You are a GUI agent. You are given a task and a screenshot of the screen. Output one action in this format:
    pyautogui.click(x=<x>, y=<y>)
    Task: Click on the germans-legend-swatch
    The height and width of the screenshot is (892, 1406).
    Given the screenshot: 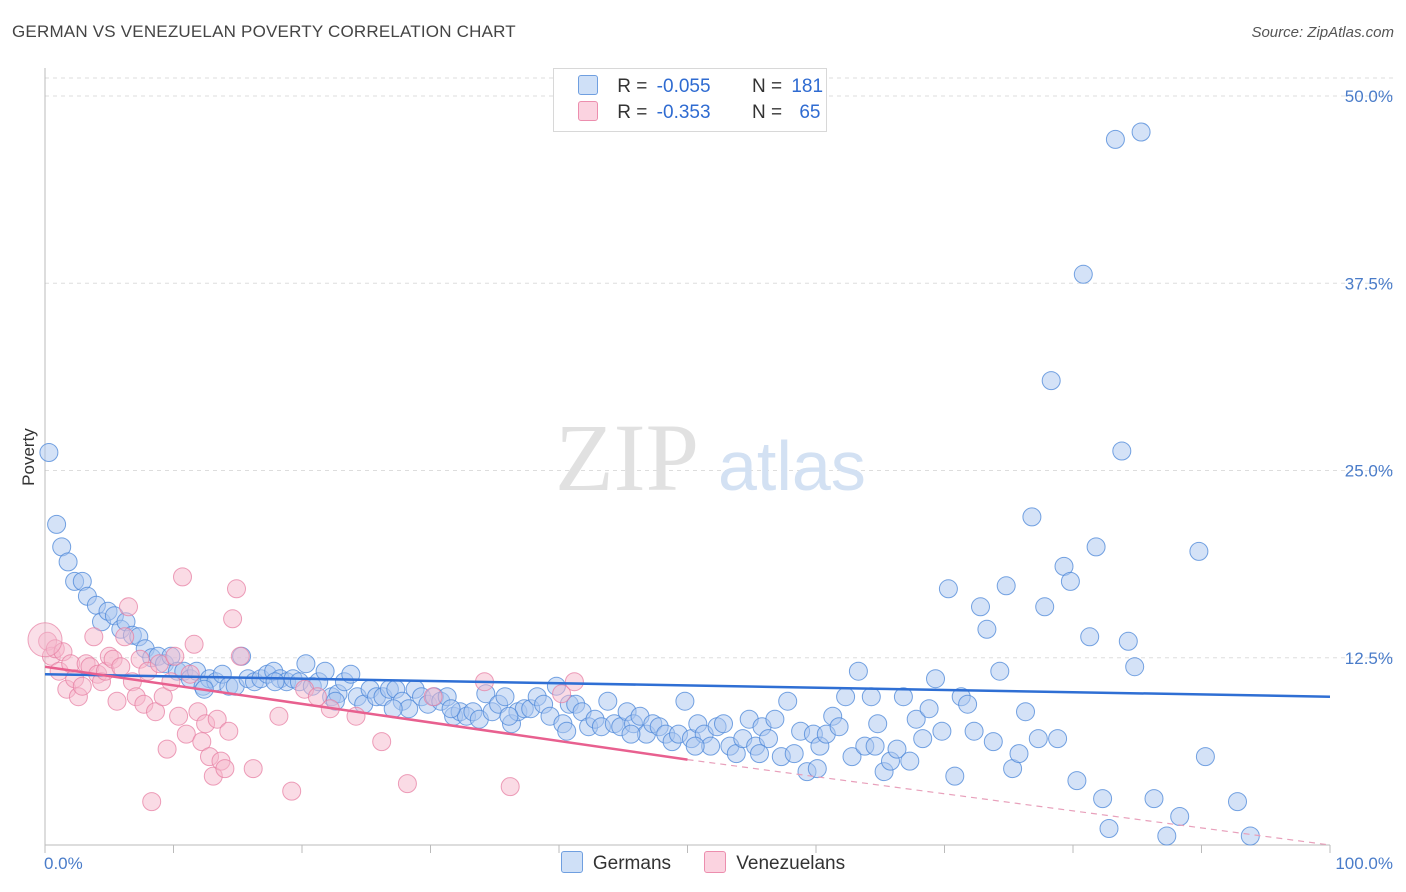 What is the action you would take?
    pyautogui.click(x=571, y=862)
    